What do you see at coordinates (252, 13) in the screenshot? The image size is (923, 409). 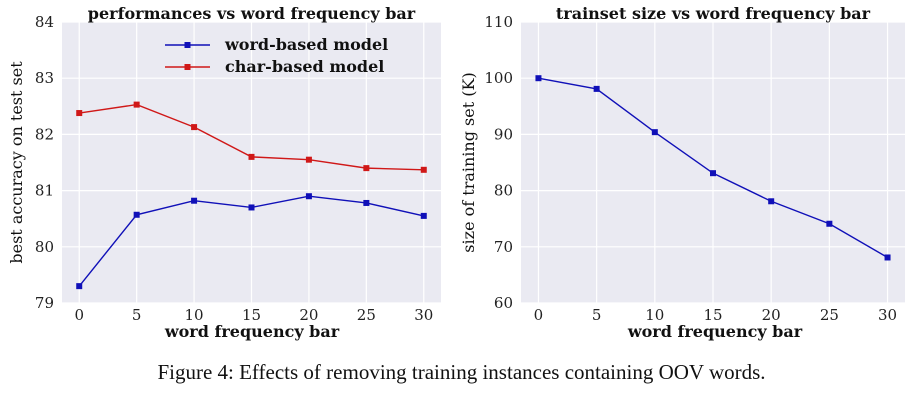 I see `chart-title: performances vs word frequency bar` at bounding box center [252, 13].